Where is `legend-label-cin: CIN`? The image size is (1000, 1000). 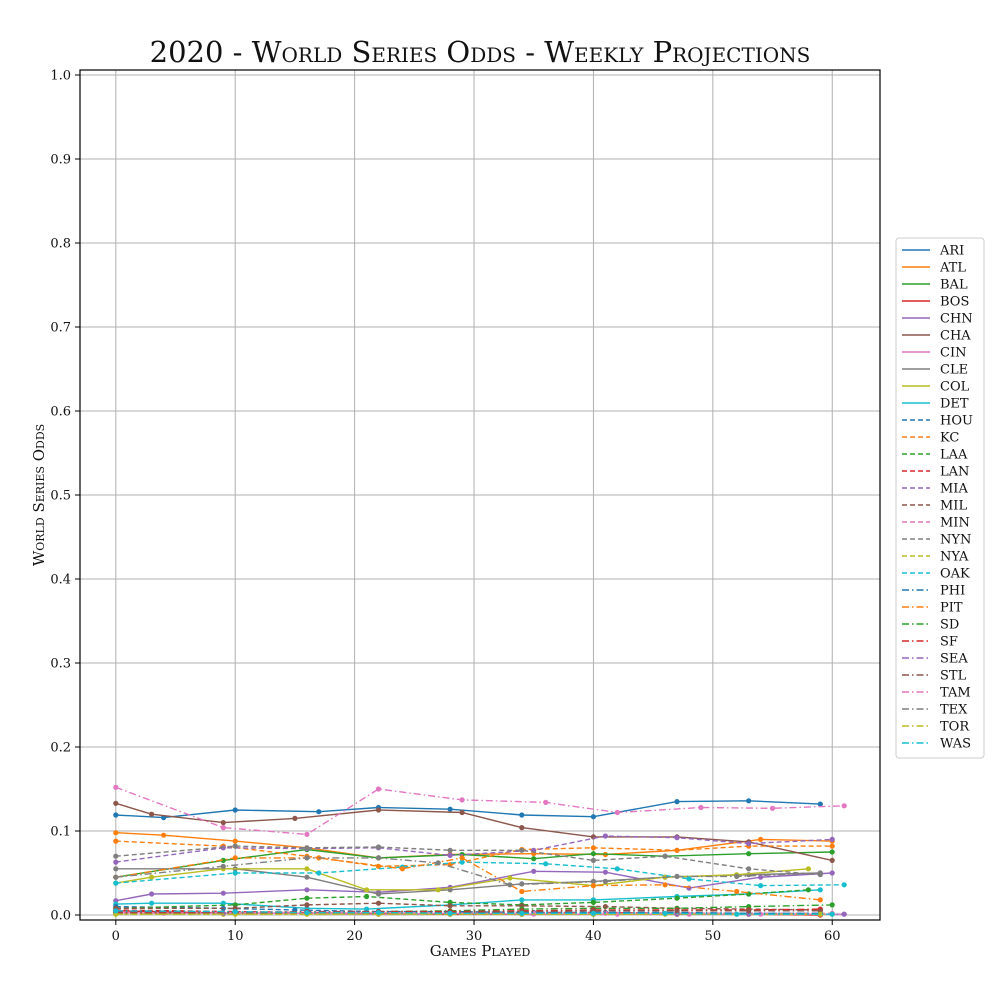
legend-label-cin: CIN is located at coordinates (953, 353).